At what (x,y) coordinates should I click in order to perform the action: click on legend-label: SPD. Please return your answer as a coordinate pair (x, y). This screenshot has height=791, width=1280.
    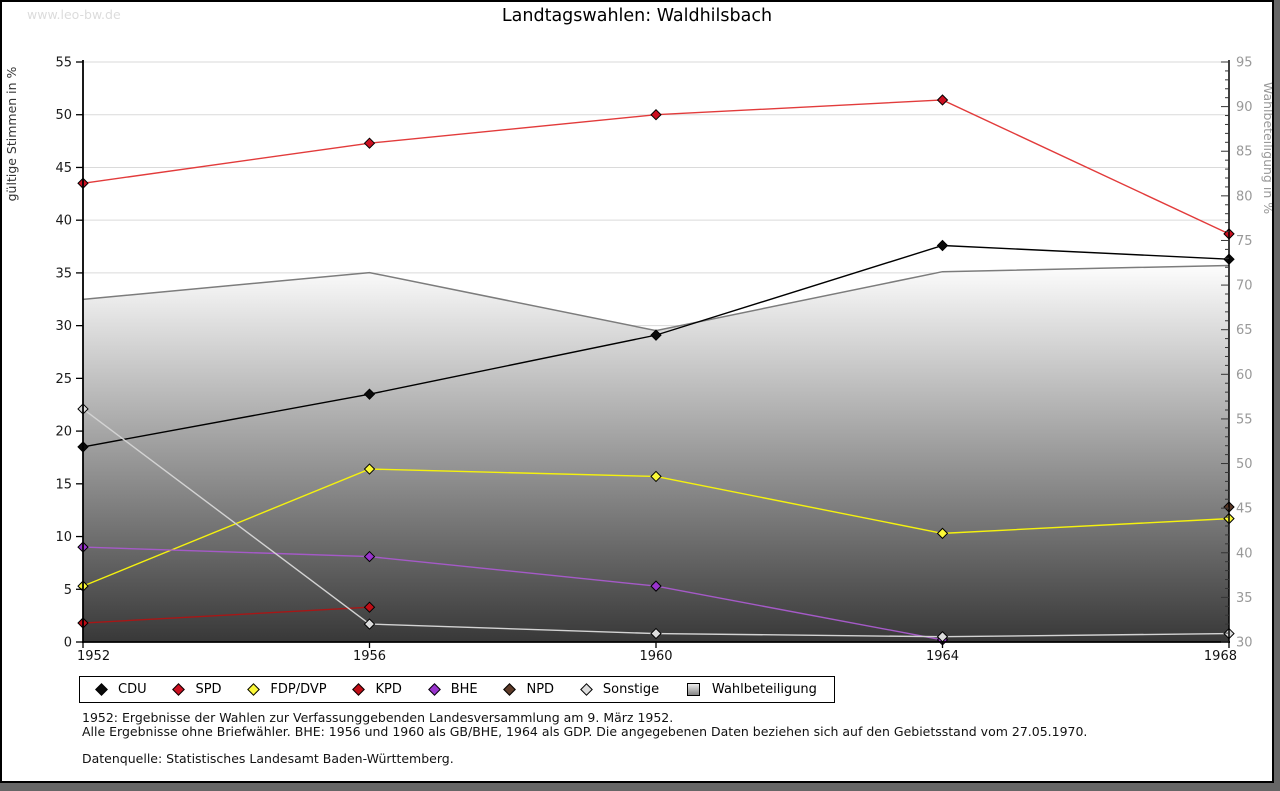
    Looking at the image, I should click on (208, 689).